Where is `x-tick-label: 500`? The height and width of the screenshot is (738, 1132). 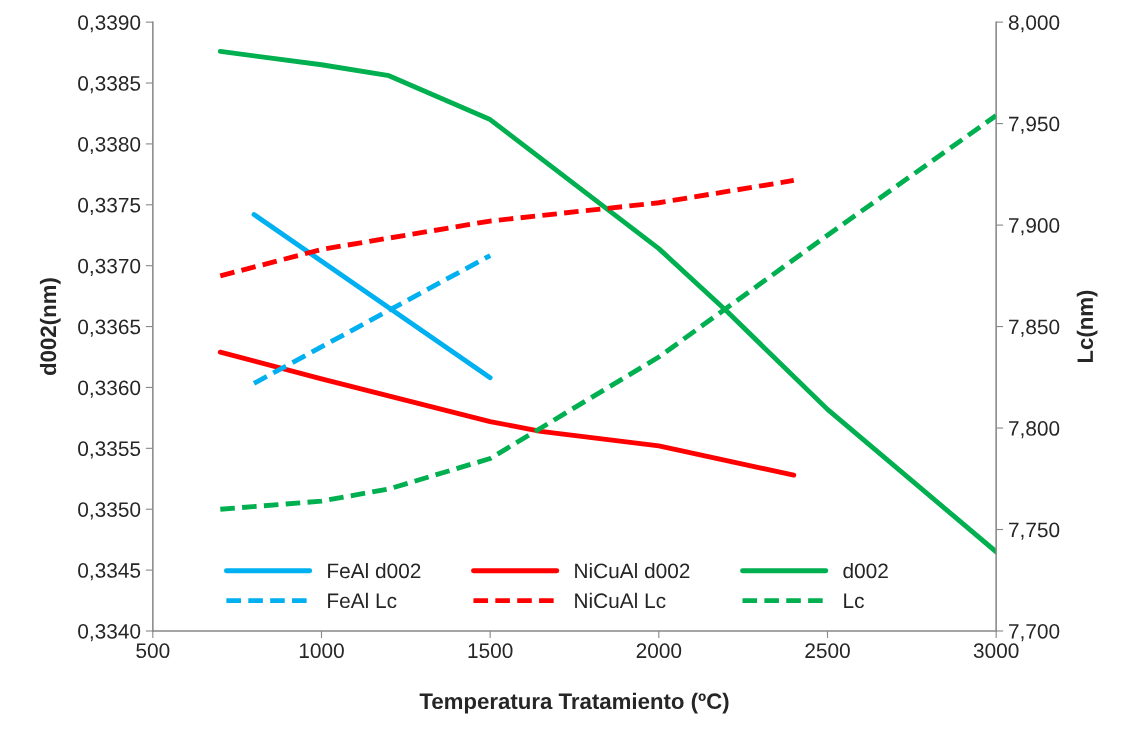 x-tick-label: 500 is located at coordinates (153, 651).